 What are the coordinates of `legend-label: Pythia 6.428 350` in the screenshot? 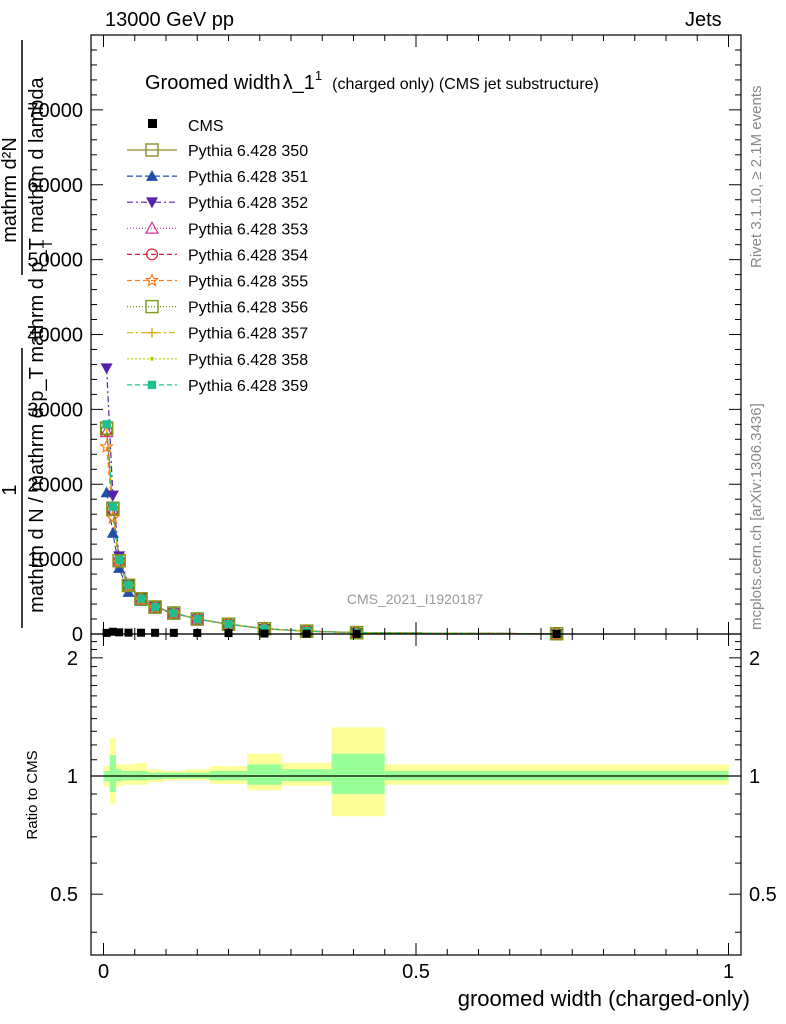 It's located at (248, 151).